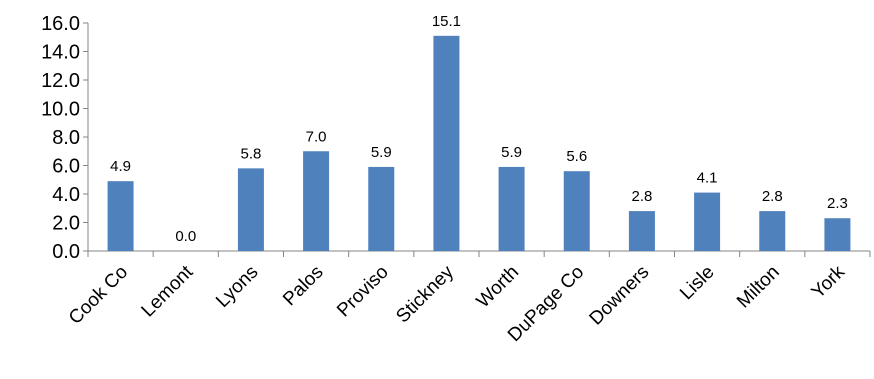 Image resolution: width=874 pixels, height=379 pixels. I want to click on category-label: Lemont, so click(168, 291).